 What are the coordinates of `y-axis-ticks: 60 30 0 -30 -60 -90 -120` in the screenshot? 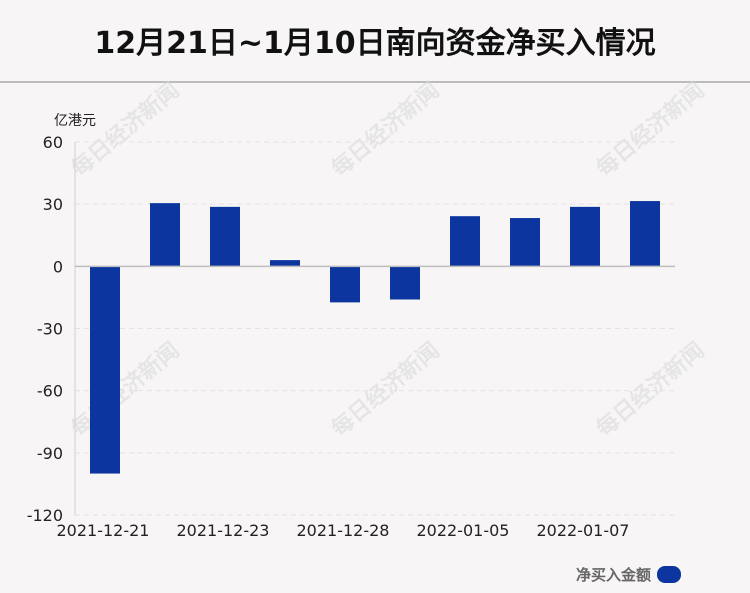 It's located at (45, 329).